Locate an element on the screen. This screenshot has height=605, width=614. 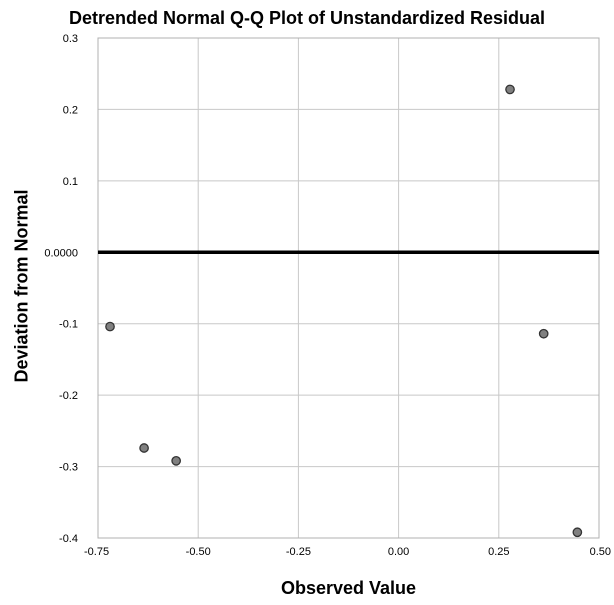
y-tick-label: -0.1 is located at coordinates (68, 325).